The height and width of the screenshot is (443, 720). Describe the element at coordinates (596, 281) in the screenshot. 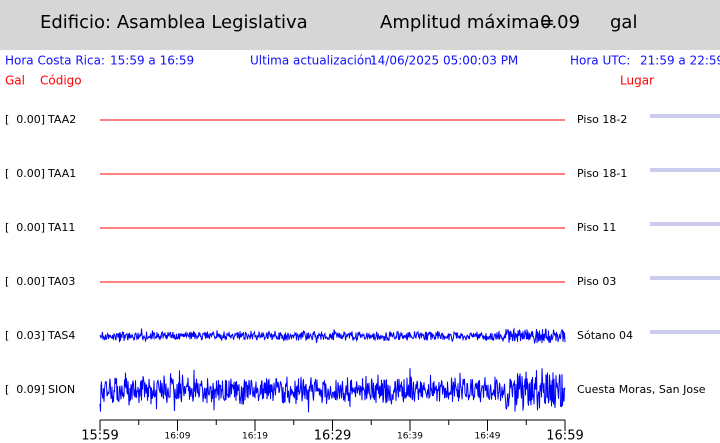

I see `place: Piso 03` at that location.